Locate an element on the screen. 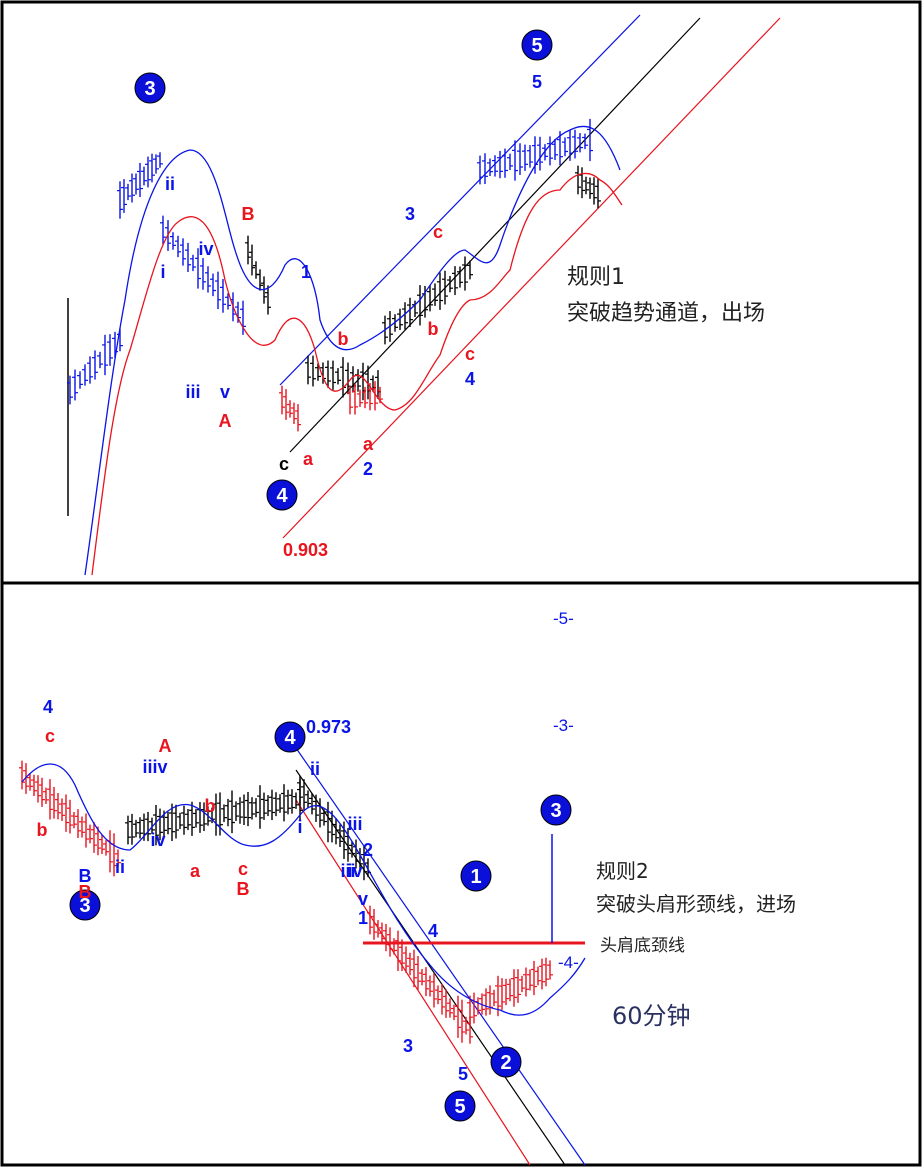  wave-label-black: c is located at coordinates (284, 464).